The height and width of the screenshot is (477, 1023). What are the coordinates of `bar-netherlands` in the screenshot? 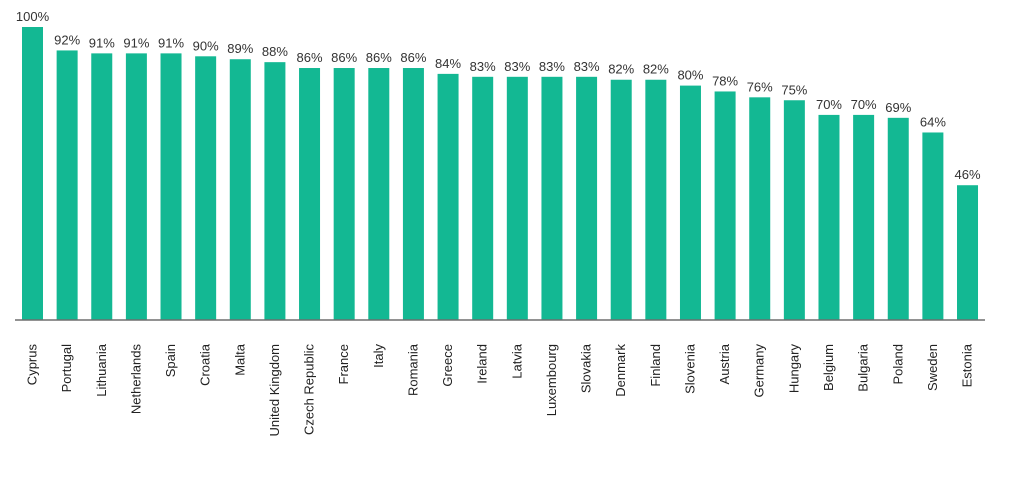 It's located at (136, 187).